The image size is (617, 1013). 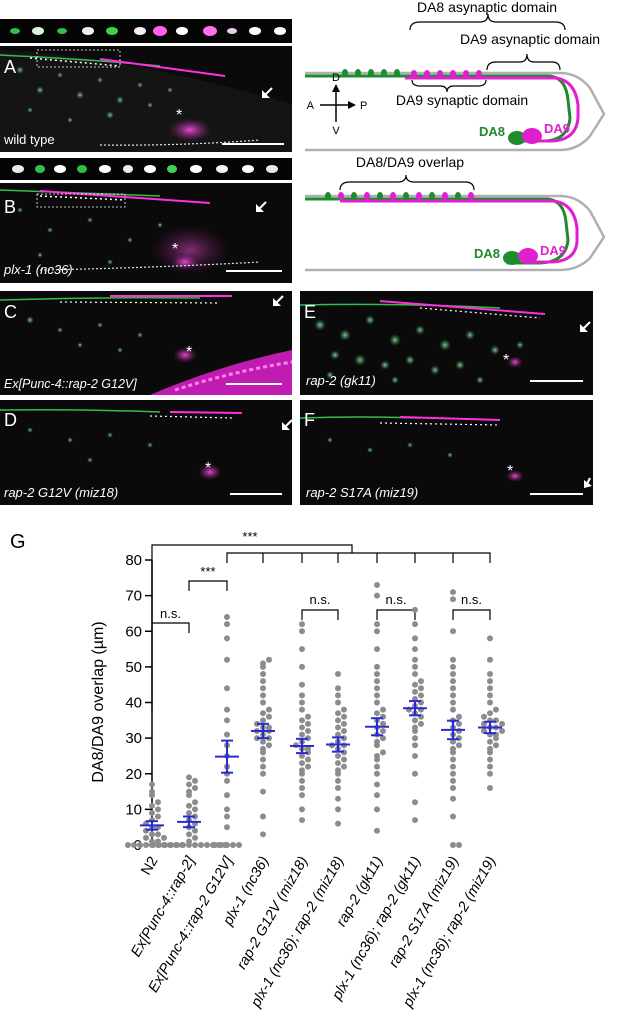 What do you see at coordinates (492, 131) in the screenshot?
I see `da8-label: DA8` at bounding box center [492, 131].